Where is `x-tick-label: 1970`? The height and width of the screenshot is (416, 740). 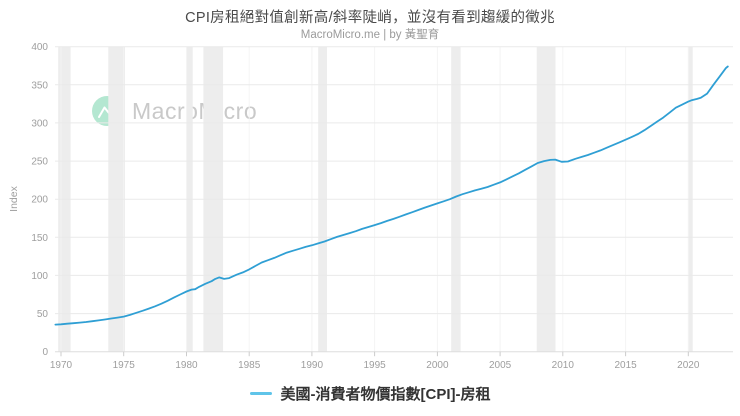 x-tick-label: 1970 is located at coordinates (61, 365).